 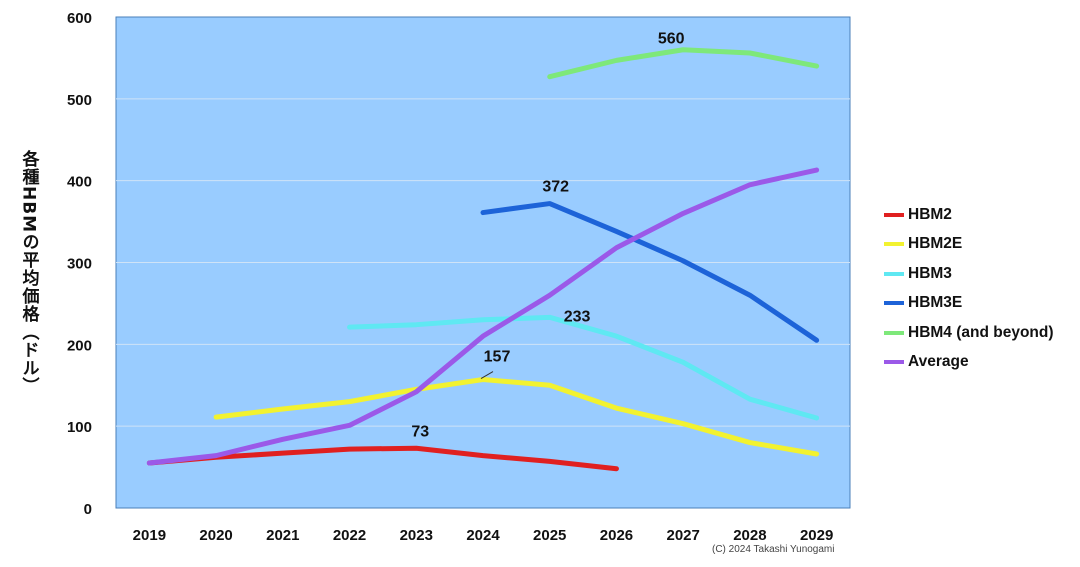 What do you see at coordinates (79, 427) in the screenshot?
I see `y-tick-label: 100` at bounding box center [79, 427].